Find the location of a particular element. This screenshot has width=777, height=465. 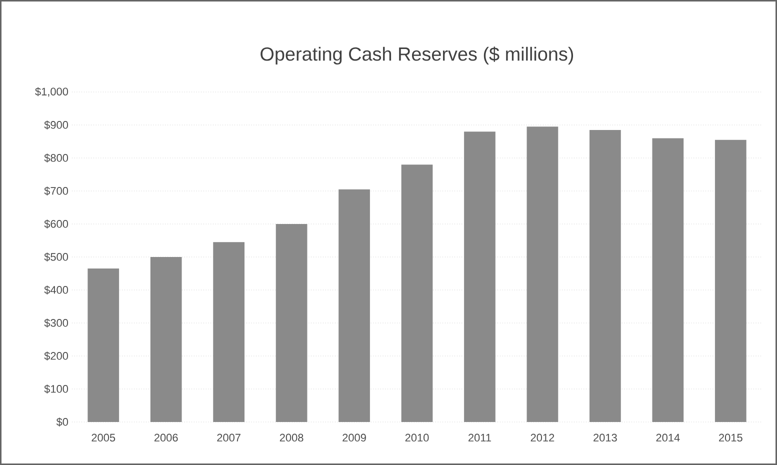

x-tick-label: 2014 is located at coordinates (668, 438).